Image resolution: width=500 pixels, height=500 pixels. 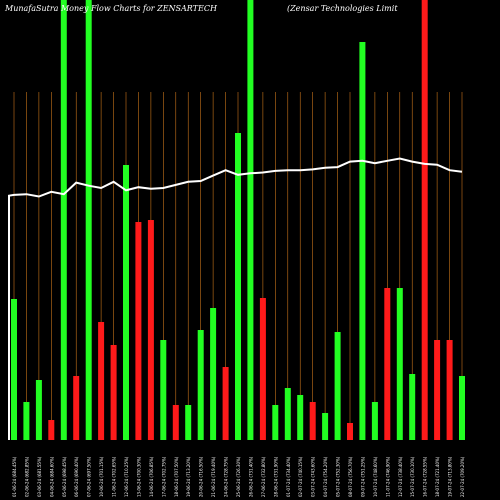 What do you see at coordinates (412, 476) in the screenshot?
I see `x-tick-label: 15-07-24 (730.10%)` at bounding box center [412, 476].